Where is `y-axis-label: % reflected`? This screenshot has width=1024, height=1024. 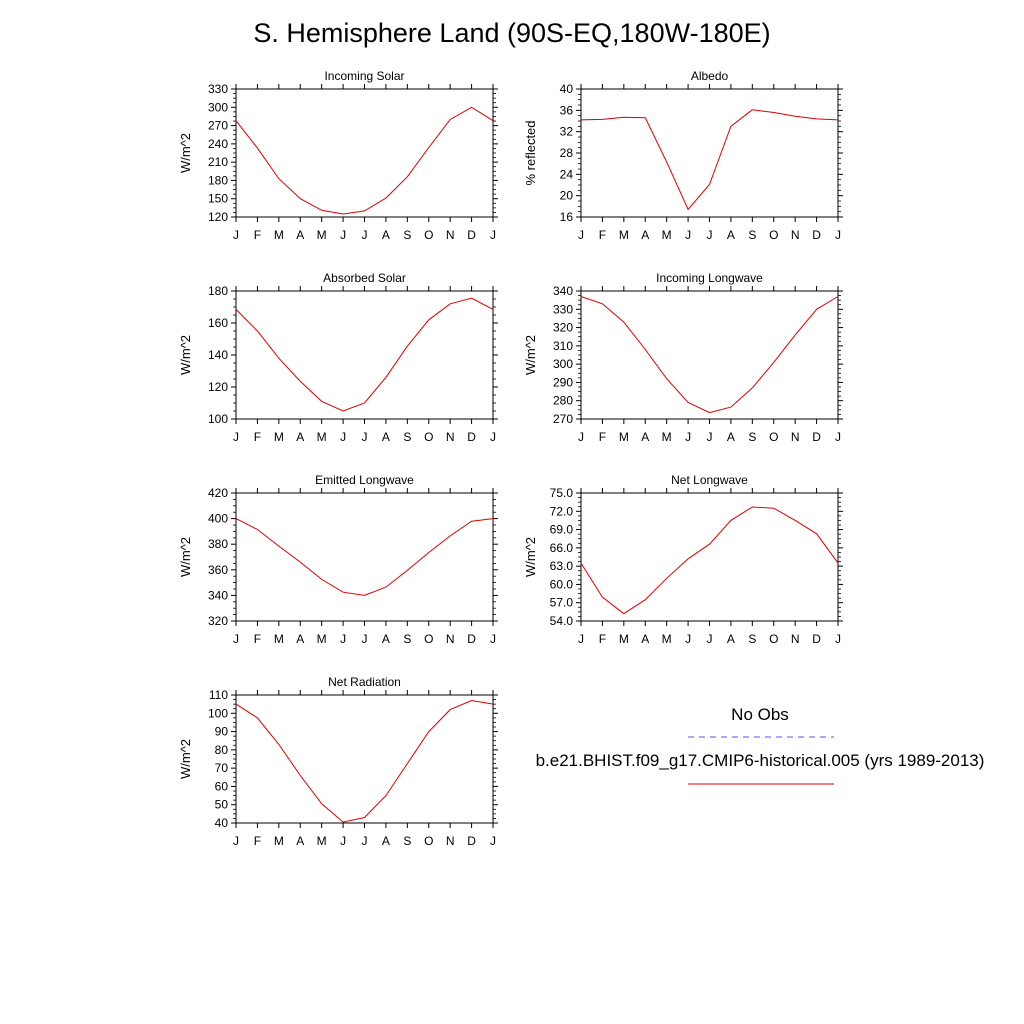 y-axis-label: % reflected is located at coordinates (530, 152).